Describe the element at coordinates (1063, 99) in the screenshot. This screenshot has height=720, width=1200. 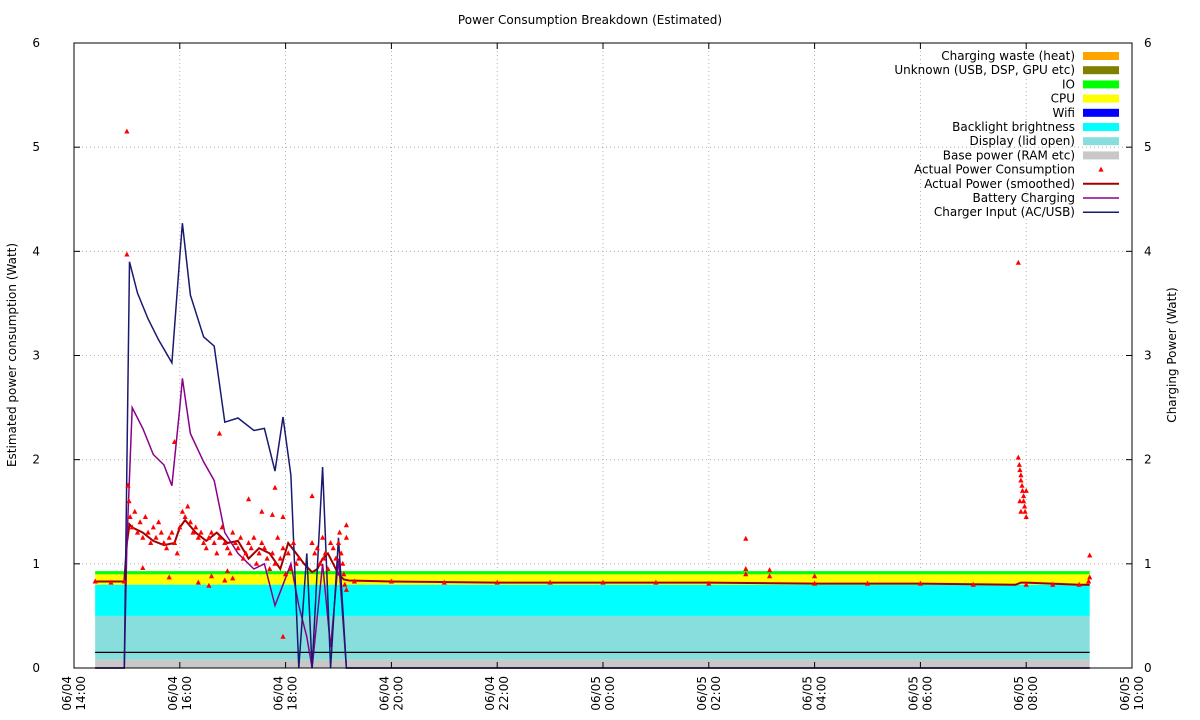
I see `legend-label: CPU` at that location.